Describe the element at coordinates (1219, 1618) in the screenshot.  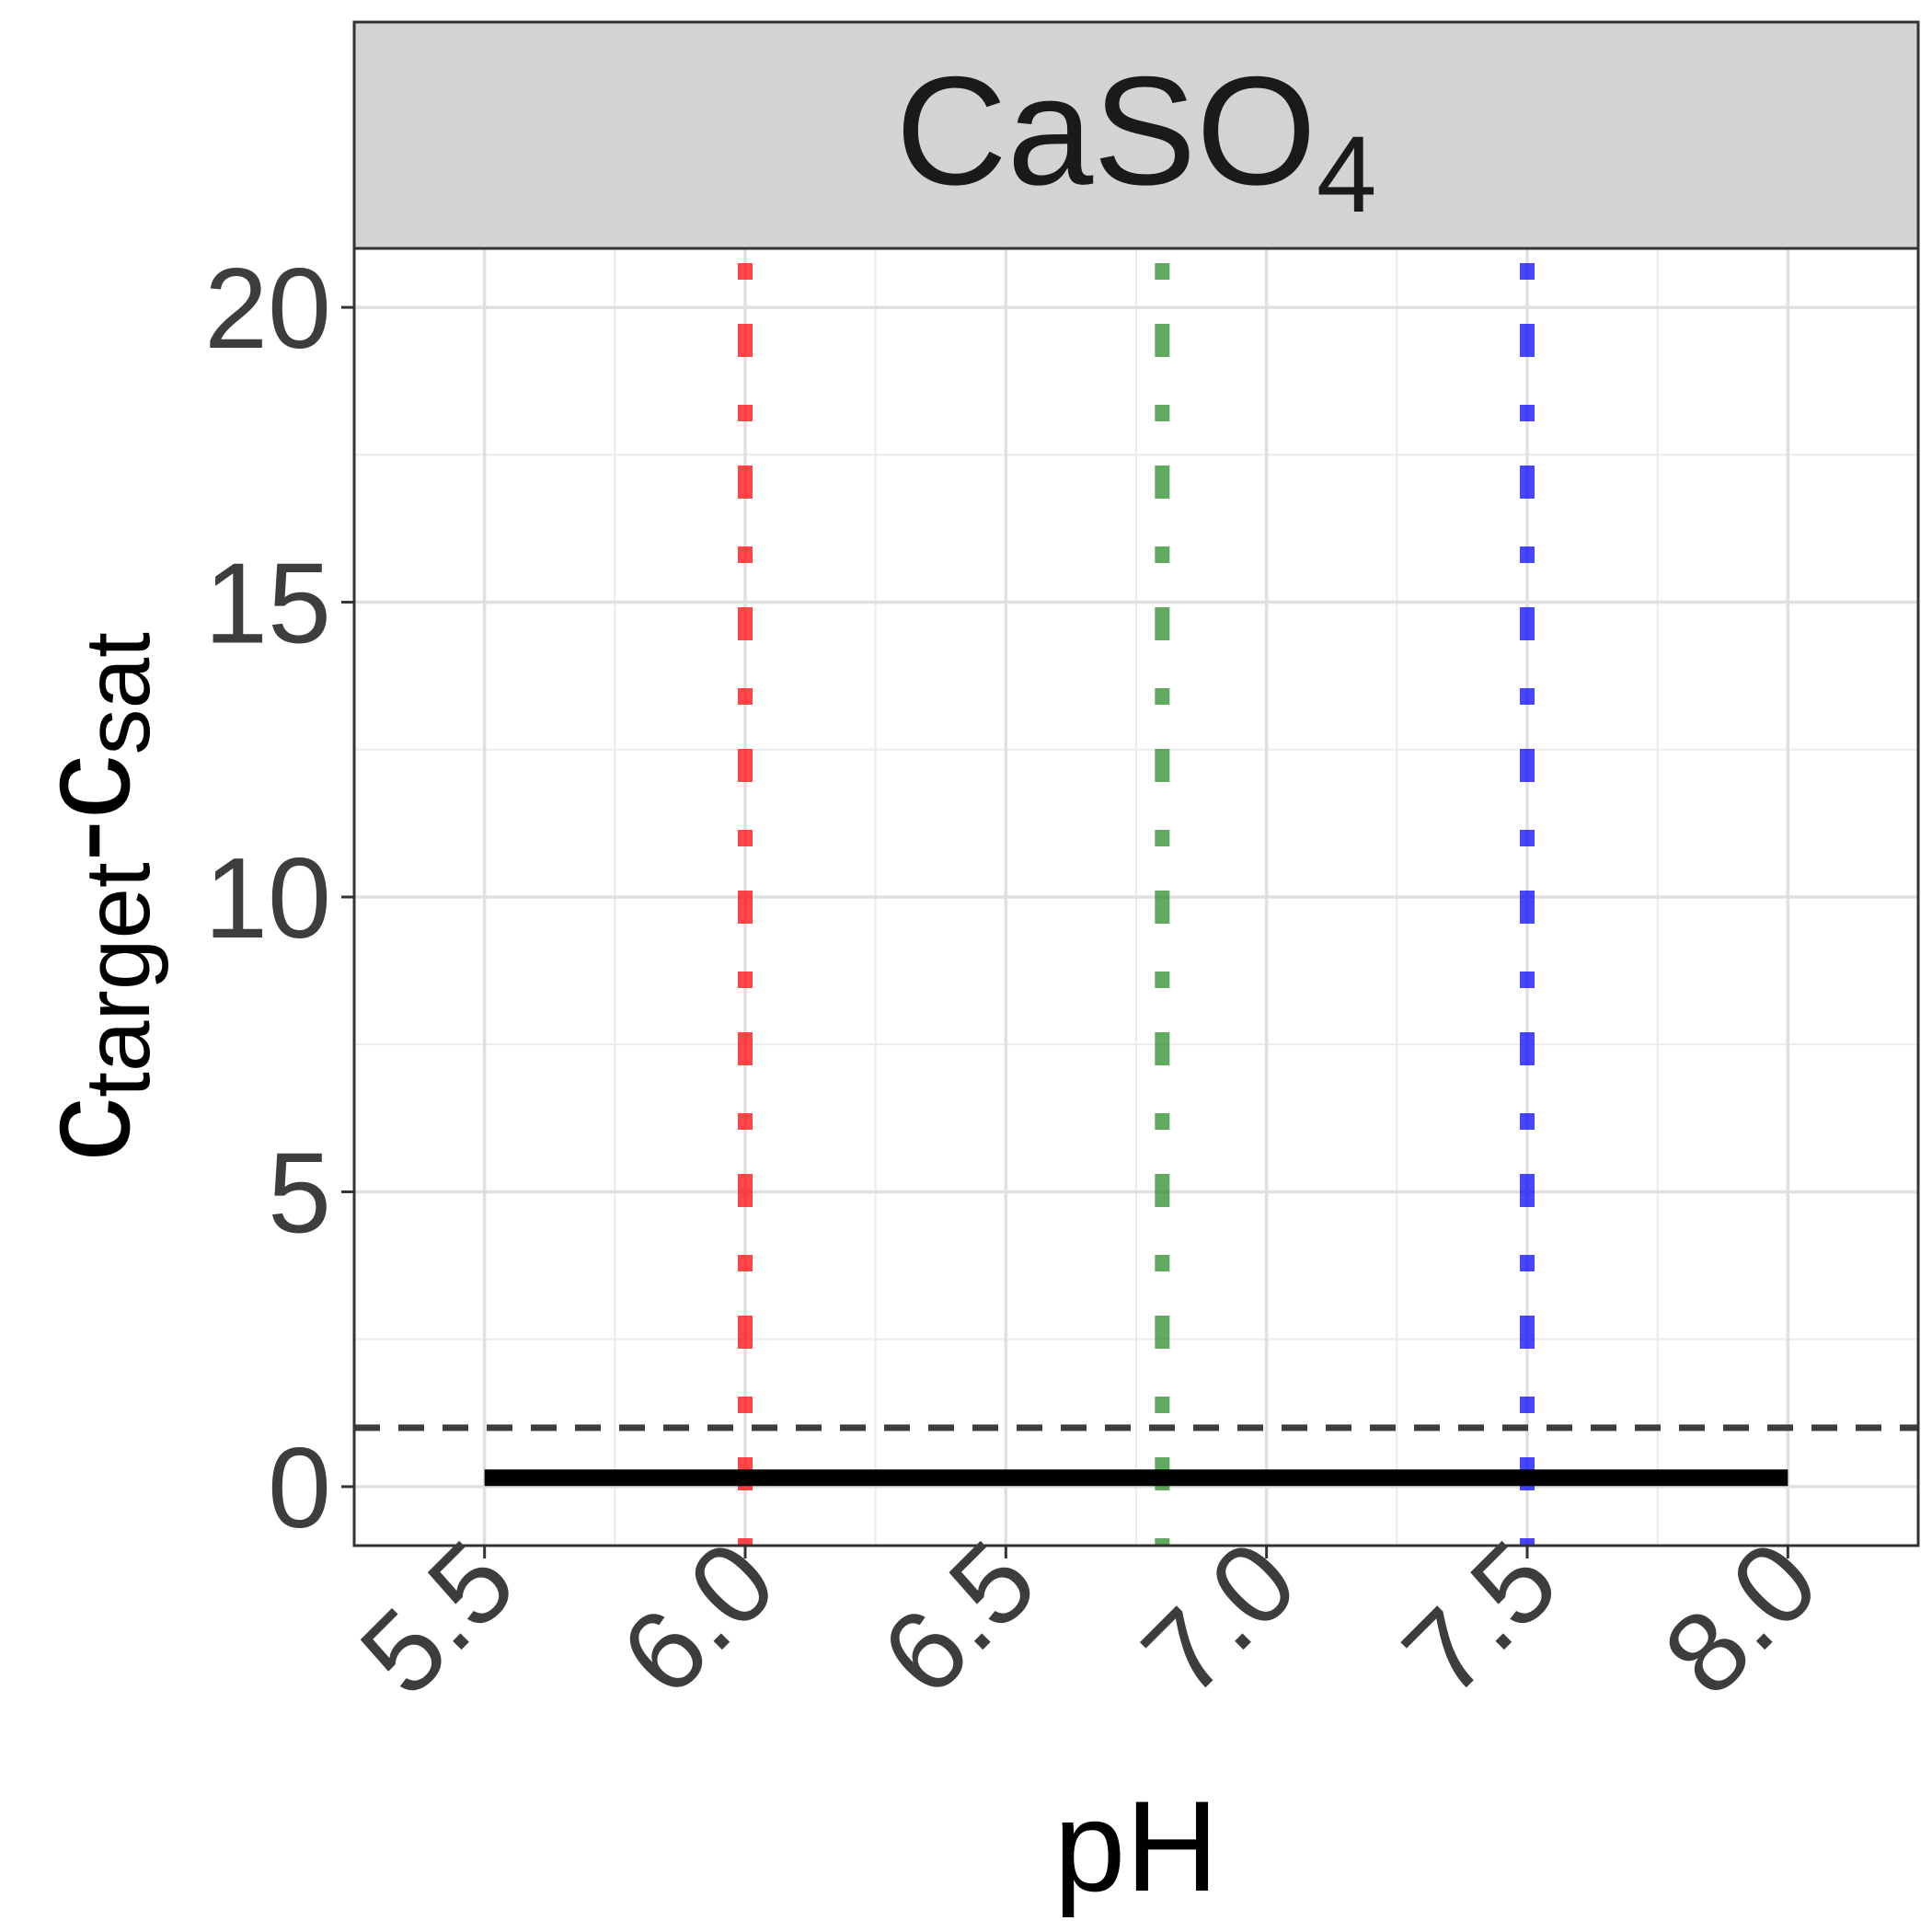
I see `x-tick-label: 7.0` at that location.